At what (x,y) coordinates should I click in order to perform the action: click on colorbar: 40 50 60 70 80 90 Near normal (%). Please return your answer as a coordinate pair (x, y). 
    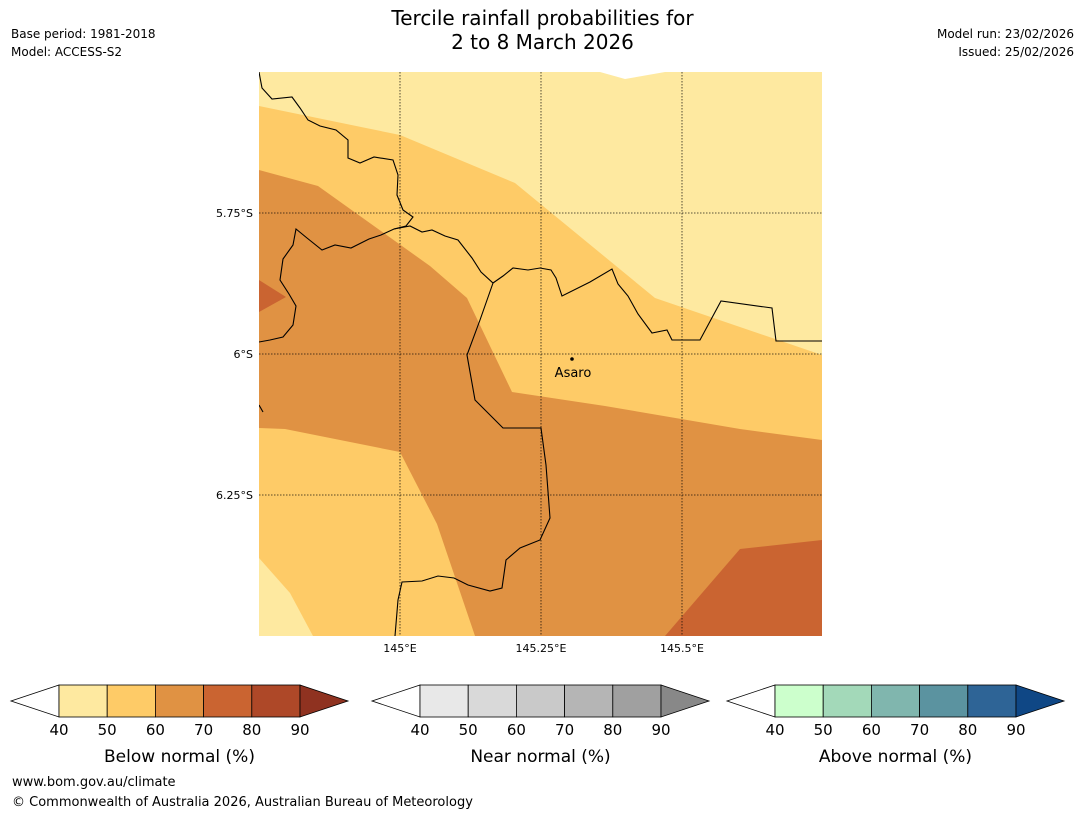
    Looking at the image, I should click on (540, 725).